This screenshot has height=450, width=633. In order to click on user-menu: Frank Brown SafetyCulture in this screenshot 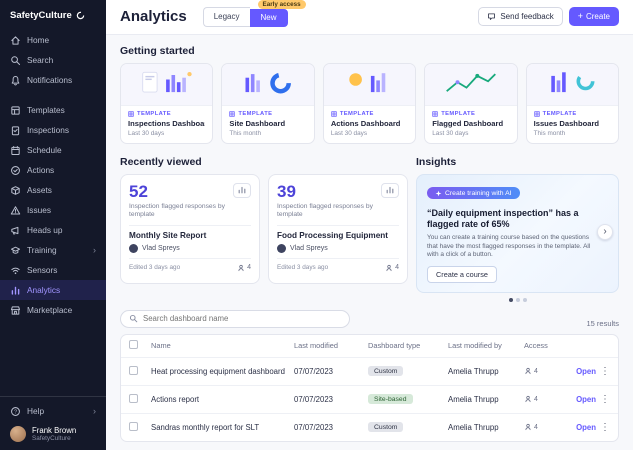, I will do `click(53, 432)`.